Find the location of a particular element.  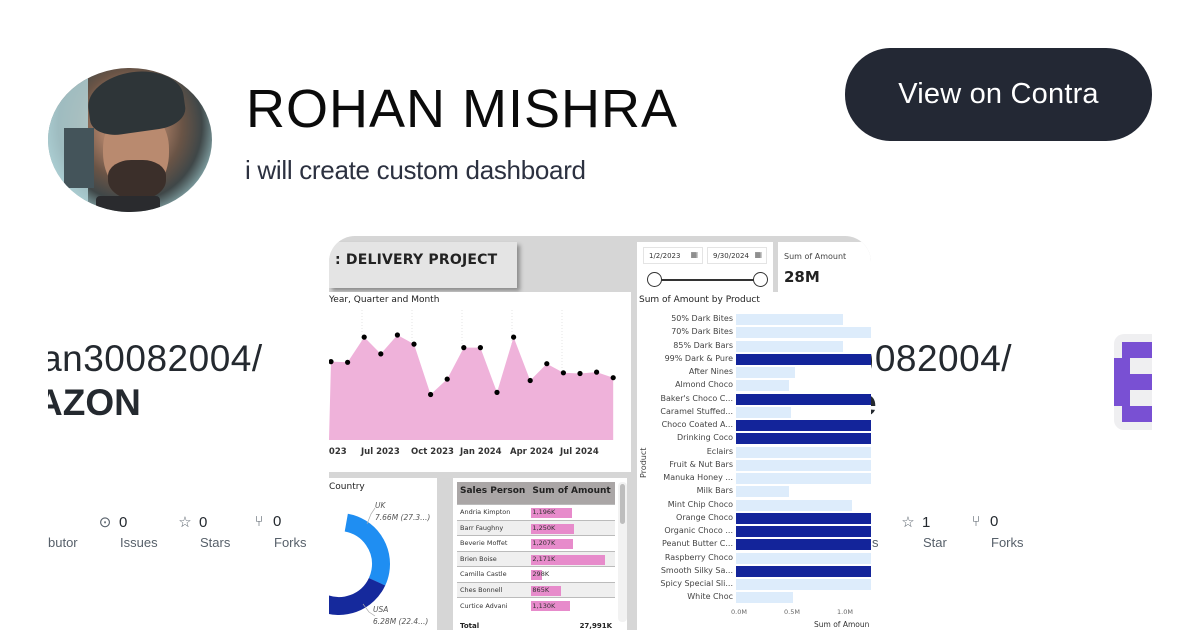

product-bar-row: Mint Chip Choco is located at coordinates (754, 505).